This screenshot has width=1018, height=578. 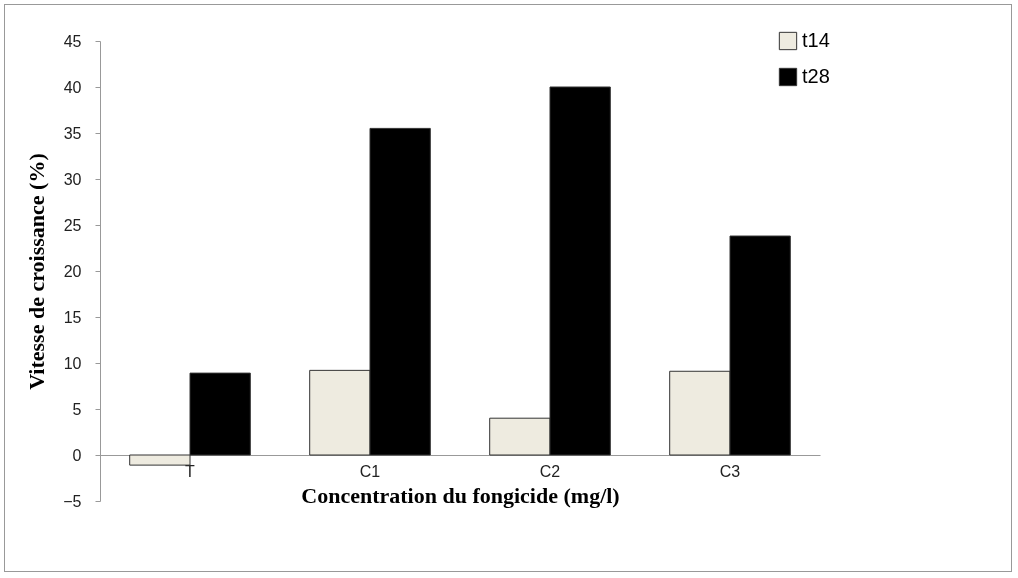 I want to click on x-tick-label: T, so click(x=190, y=471).